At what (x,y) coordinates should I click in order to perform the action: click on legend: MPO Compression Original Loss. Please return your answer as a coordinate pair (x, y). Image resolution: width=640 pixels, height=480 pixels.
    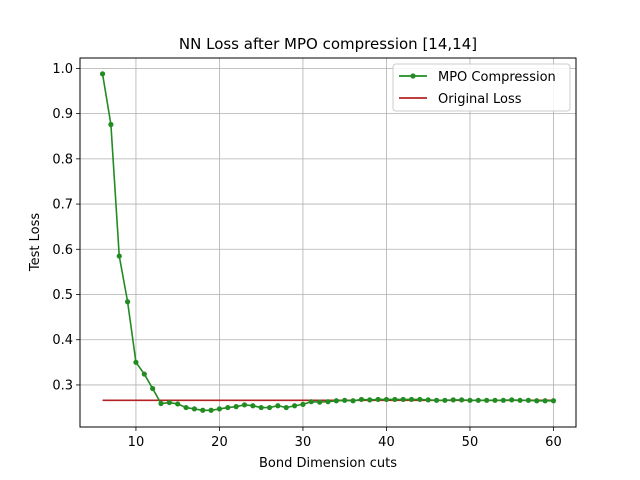
    Looking at the image, I should click on (481, 87).